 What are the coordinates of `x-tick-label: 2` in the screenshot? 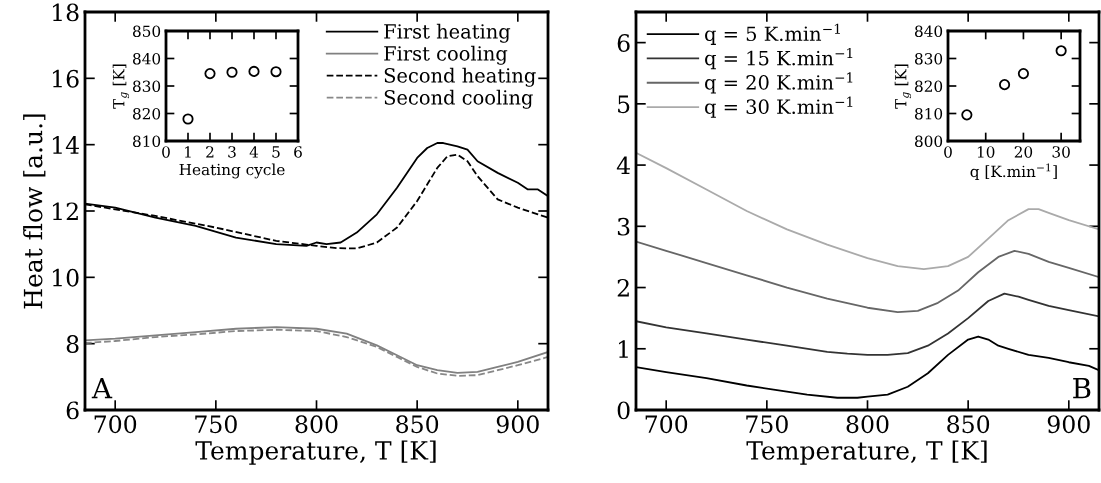 It's located at (210, 152).